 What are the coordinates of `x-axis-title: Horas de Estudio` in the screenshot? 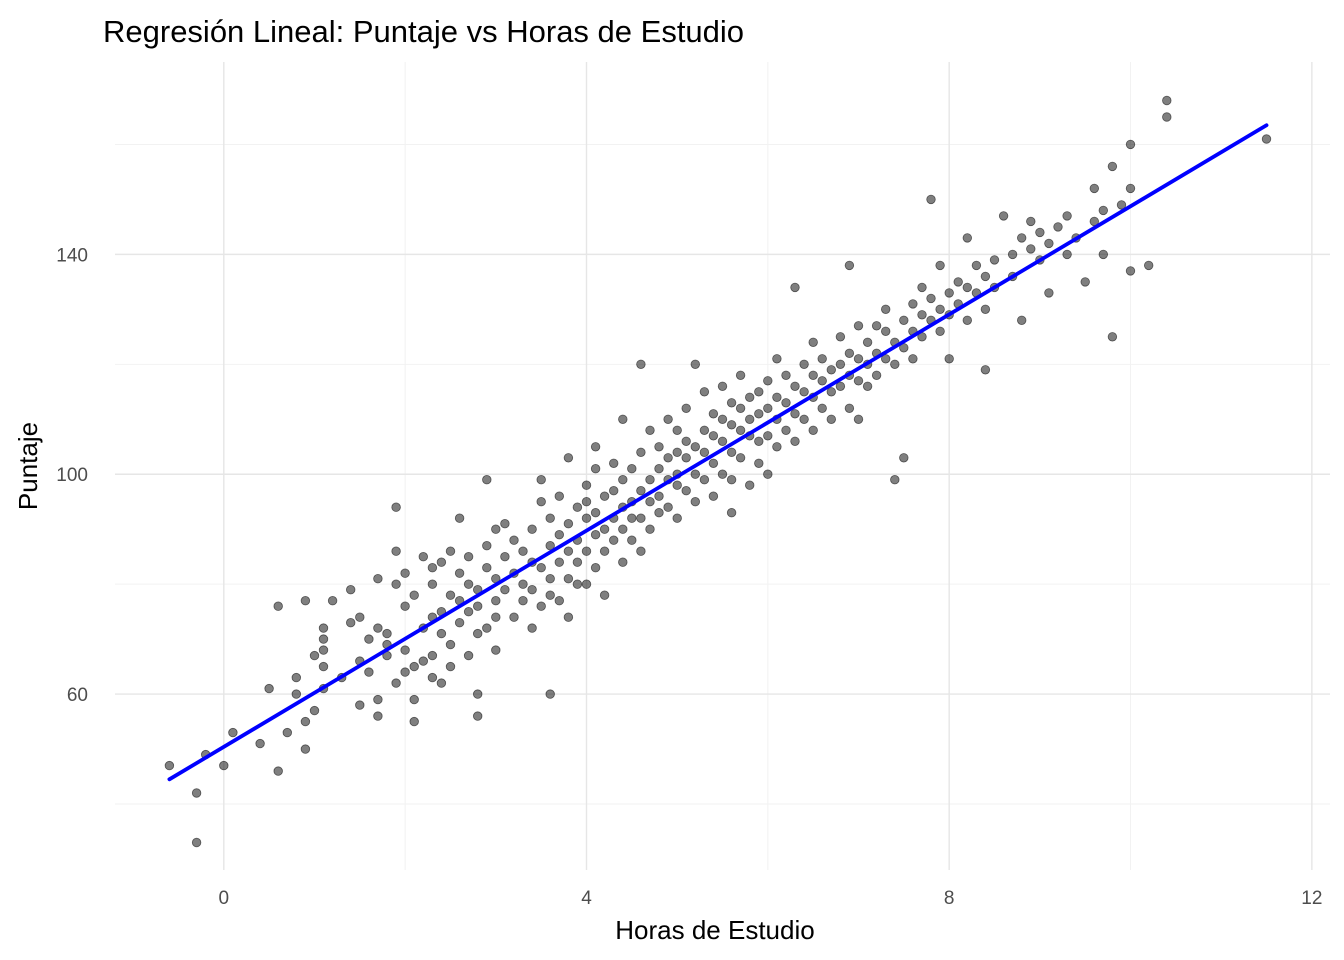 It's located at (714, 930).